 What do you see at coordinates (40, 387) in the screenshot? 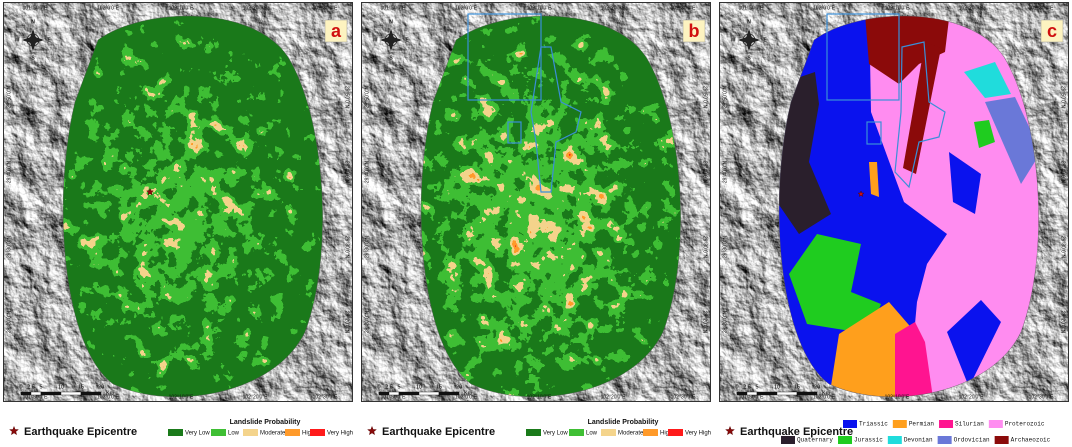
I see `scale-tick-label: 5` at bounding box center [40, 387].